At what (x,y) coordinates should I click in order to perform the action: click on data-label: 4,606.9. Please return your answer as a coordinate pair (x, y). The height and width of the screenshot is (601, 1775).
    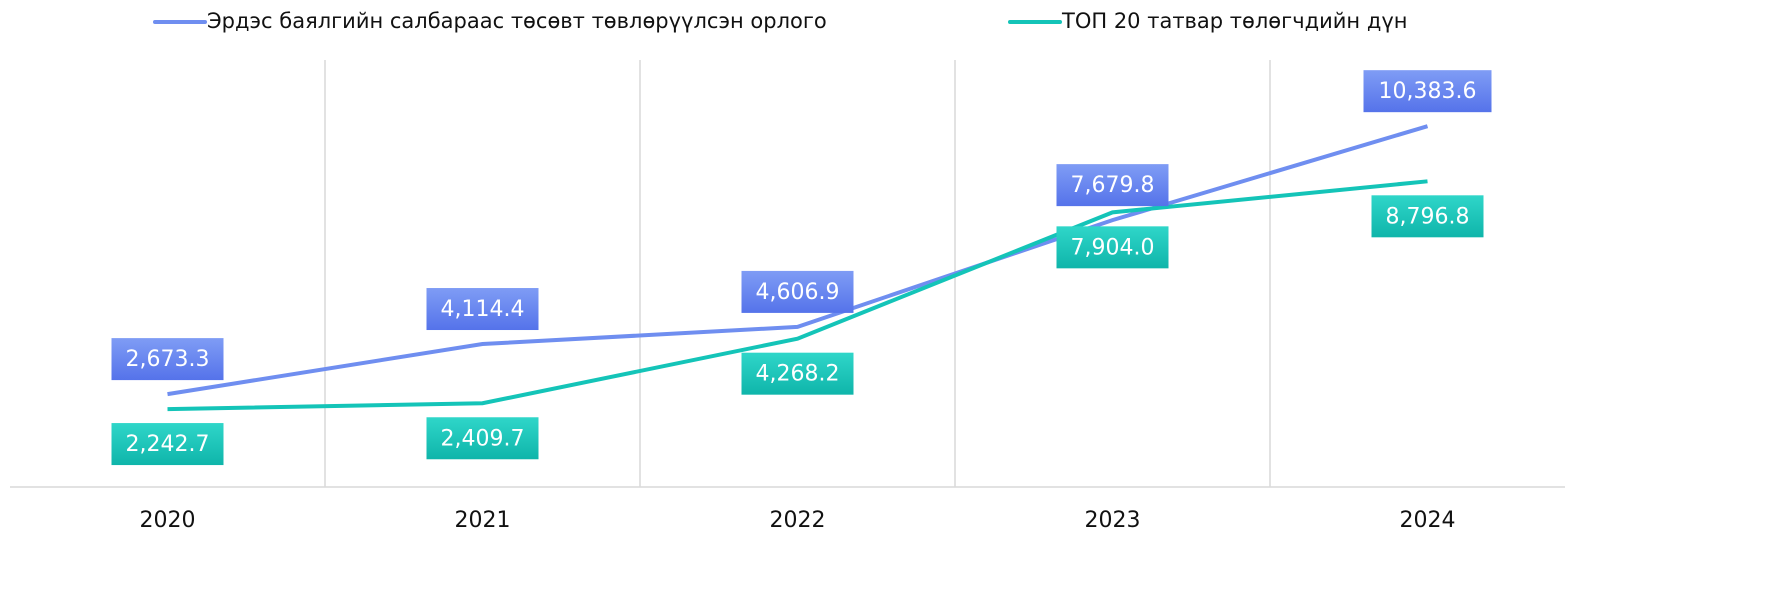
    Looking at the image, I should click on (798, 292).